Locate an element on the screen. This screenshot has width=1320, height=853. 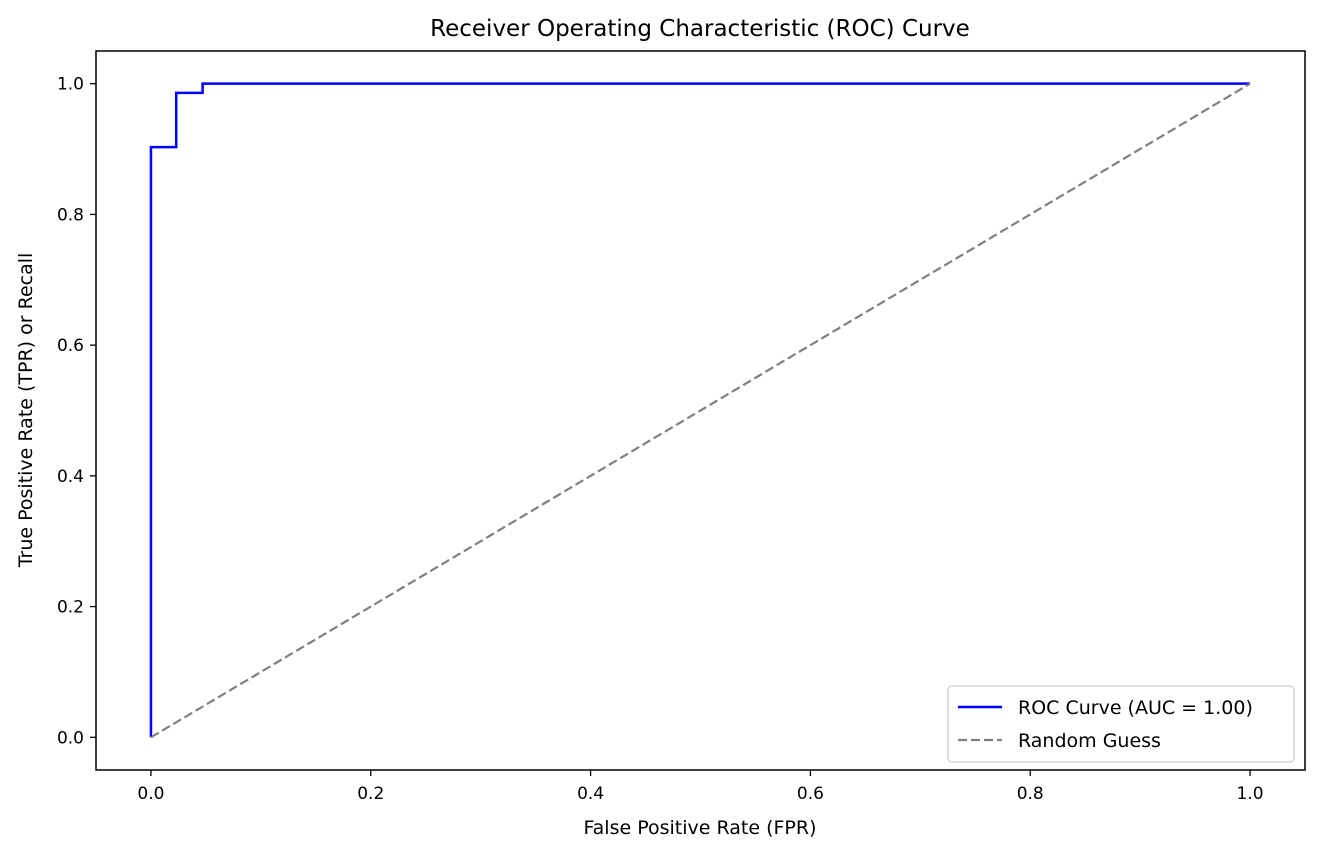
legend-box is located at coordinates (1121, 724).